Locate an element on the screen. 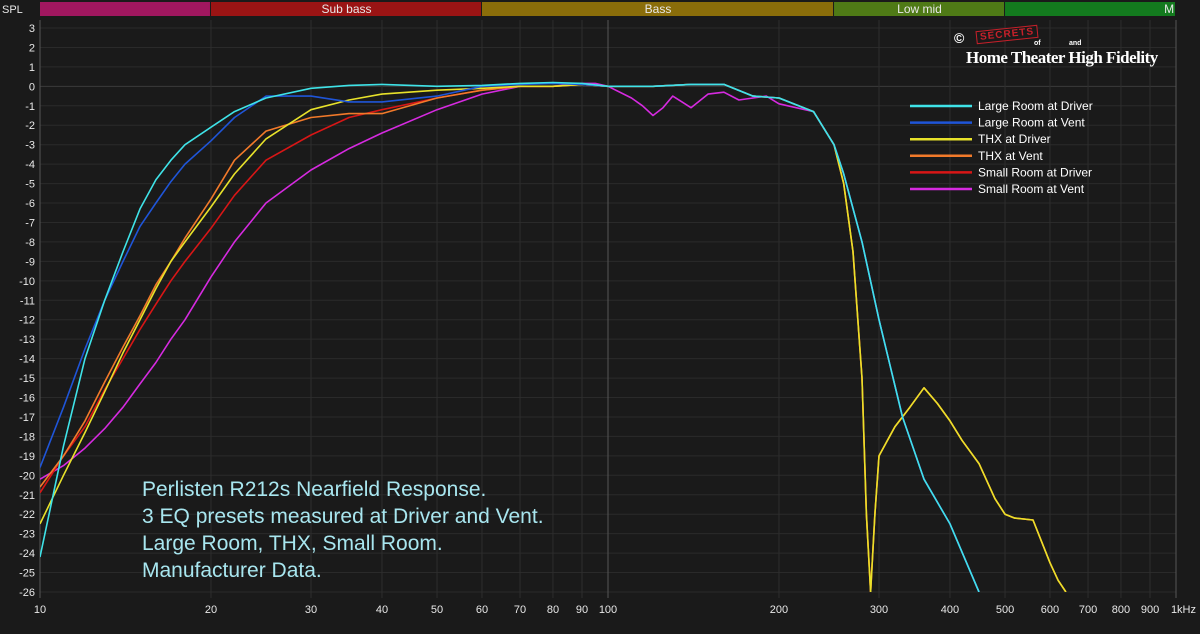 The height and width of the screenshot is (634, 1200). y-tick-label: -16 is located at coordinates (27, 399).